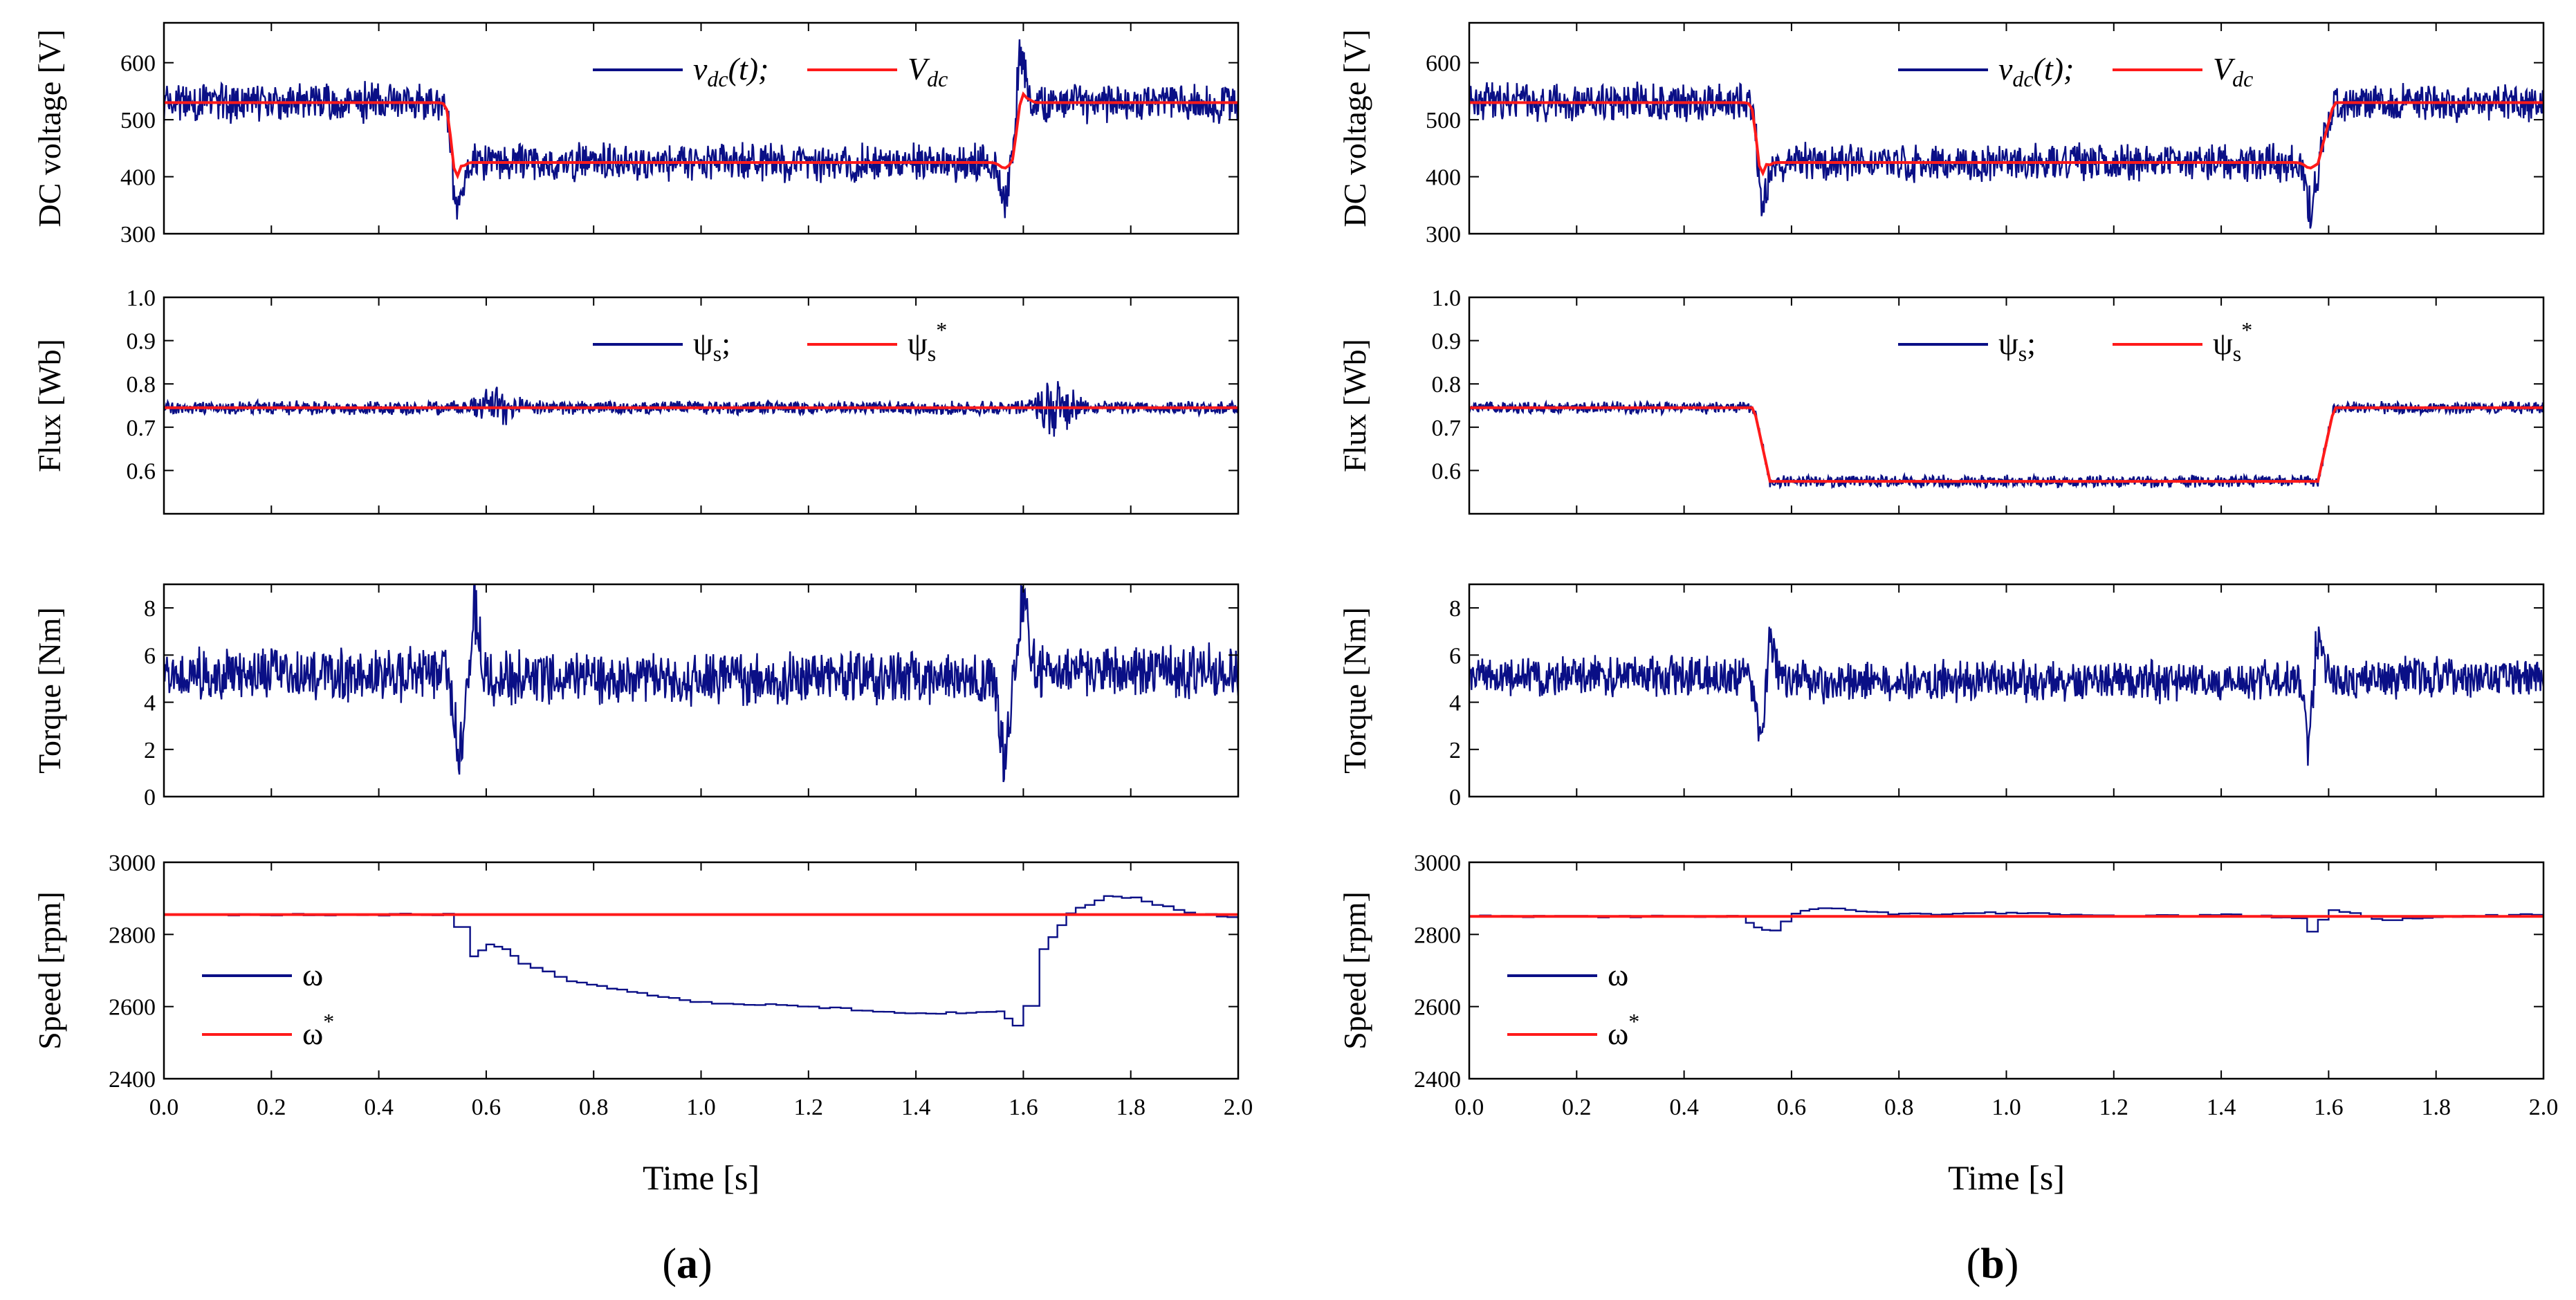 This screenshot has height=1300, width=2576. What do you see at coordinates (164, 1107) in the screenshot?
I see `x-tick-label: 0.0` at bounding box center [164, 1107].